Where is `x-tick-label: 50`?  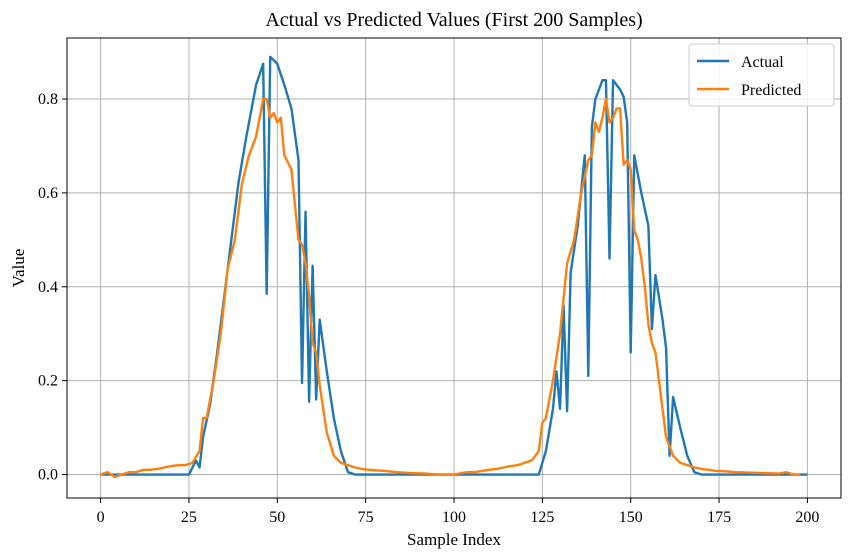 x-tick-label: 50 is located at coordinates (277, 517).